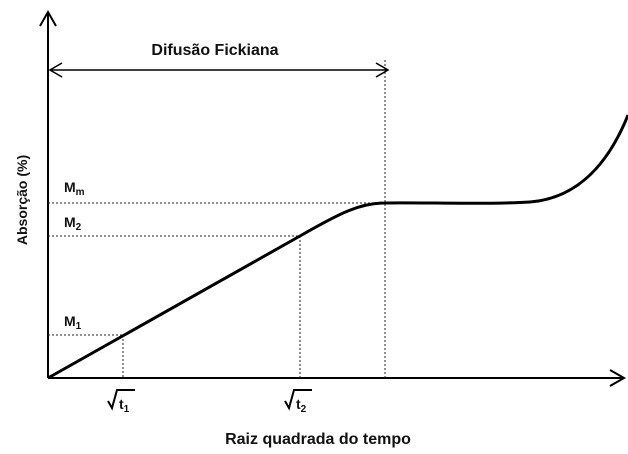 The height and width of the screenshot is (454, 628). What do you see at coordinates (219, 70) in the screenshot?
I see `fickian-range-arrow` at bounding box center [219, 70].